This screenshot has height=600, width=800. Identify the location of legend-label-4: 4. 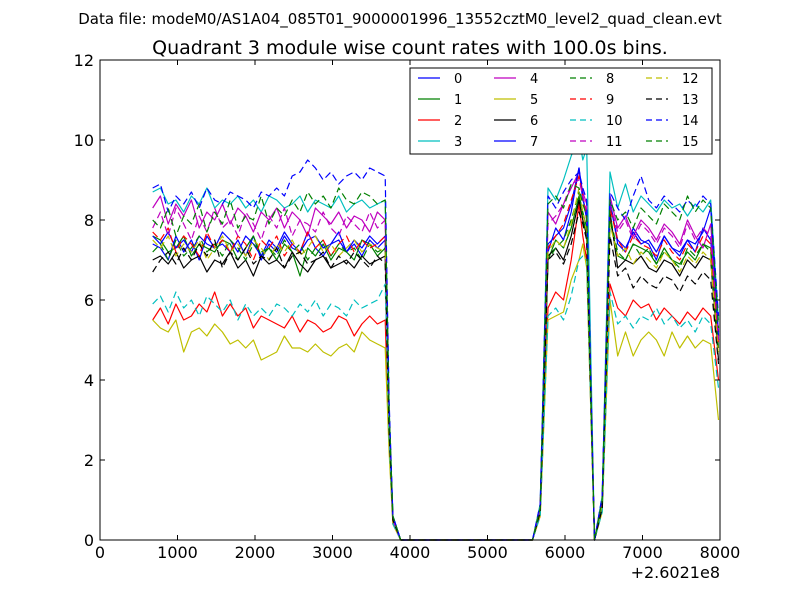
(534, 79).